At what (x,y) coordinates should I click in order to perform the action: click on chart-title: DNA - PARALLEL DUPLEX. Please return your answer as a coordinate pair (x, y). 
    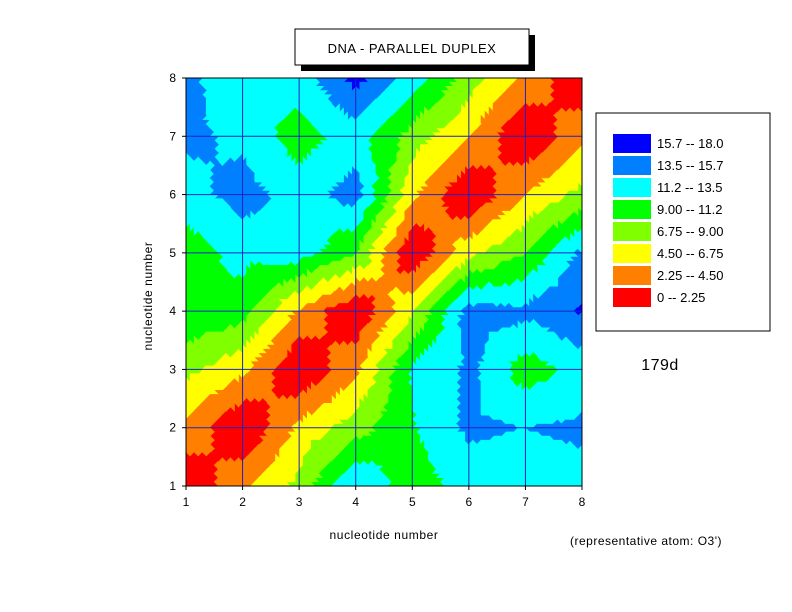
    Looking at the image, I should click on (412, 48).